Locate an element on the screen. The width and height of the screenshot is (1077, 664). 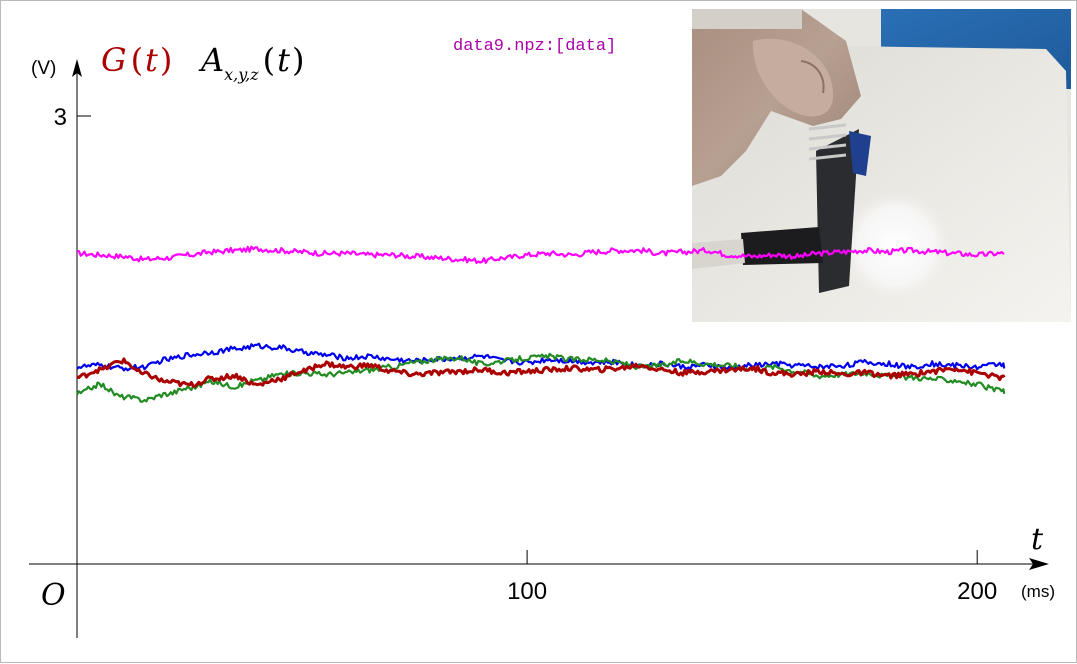
y-axis-arrow is located at coordinates (77, 68).